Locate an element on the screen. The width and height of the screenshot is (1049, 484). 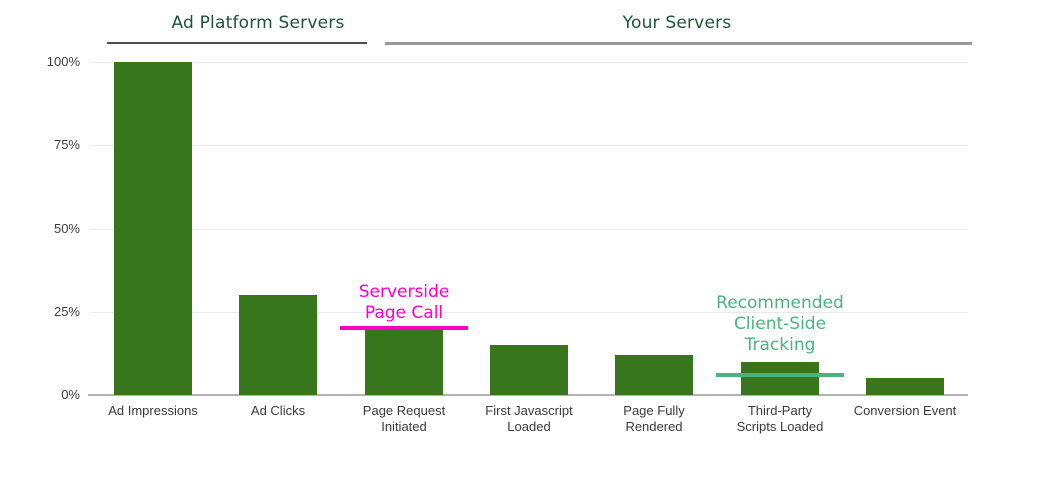
gridline-50% is located at coordinates (529, 229).